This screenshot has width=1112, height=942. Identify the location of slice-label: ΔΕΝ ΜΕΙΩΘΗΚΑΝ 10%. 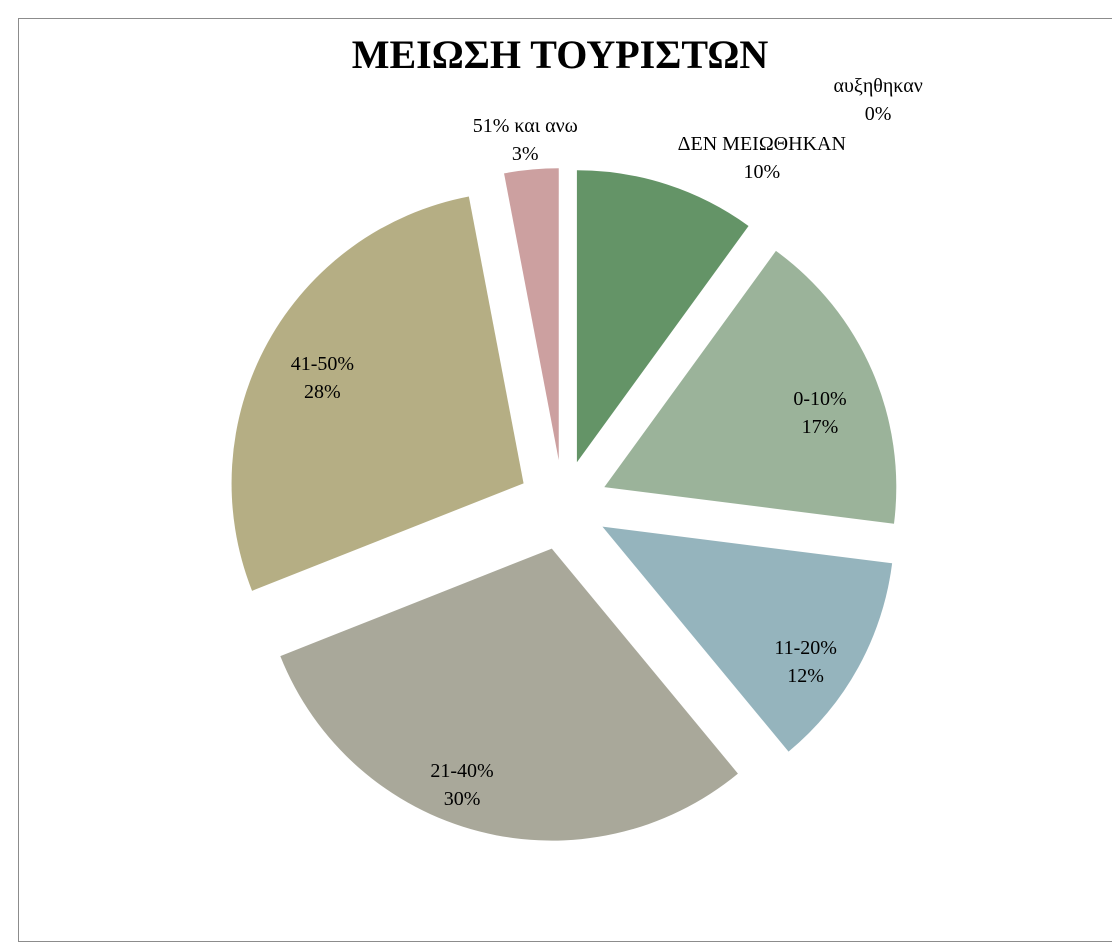
(762, 158).